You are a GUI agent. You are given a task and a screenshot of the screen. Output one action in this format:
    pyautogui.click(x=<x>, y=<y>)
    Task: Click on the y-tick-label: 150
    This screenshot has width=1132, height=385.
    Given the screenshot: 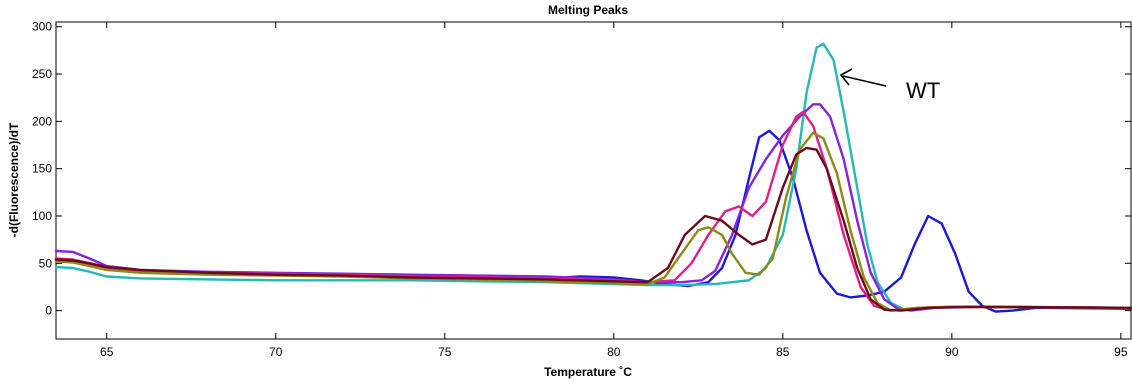 What is the action you would take?
    pyautogui.click(x=42, y=169)
    